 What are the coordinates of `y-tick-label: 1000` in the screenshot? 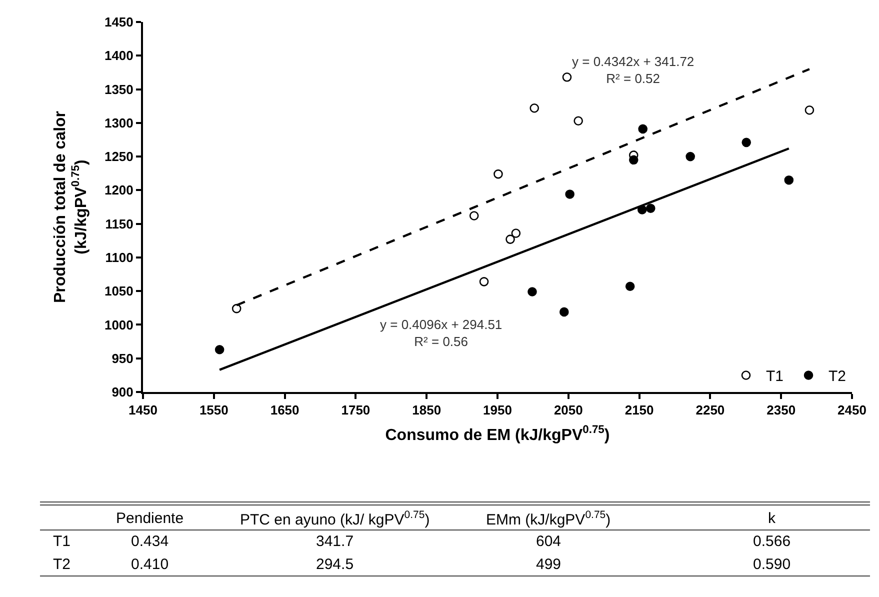 It's located at (119, 324).